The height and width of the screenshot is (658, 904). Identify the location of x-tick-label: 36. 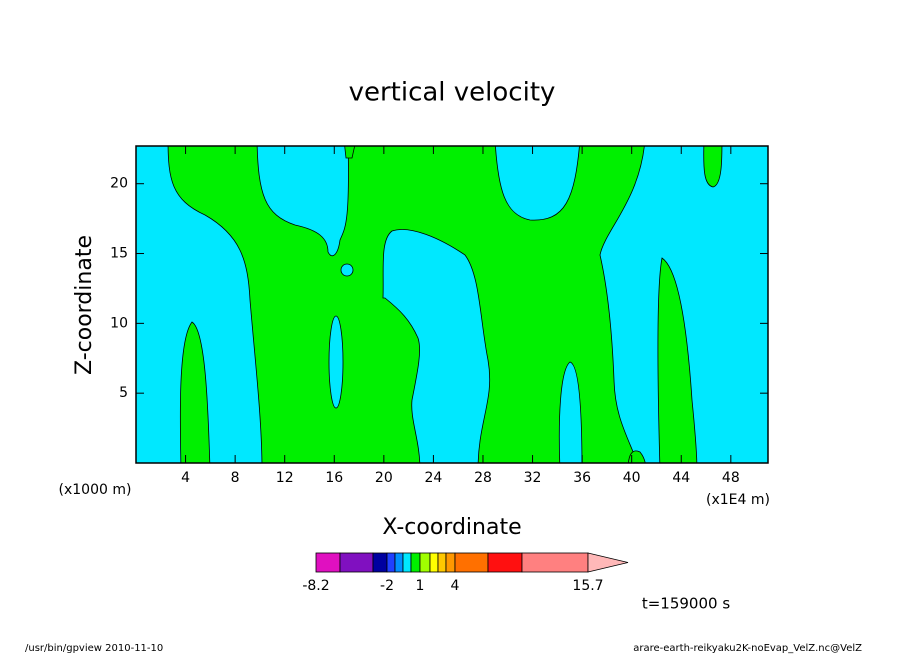
(582, 478).